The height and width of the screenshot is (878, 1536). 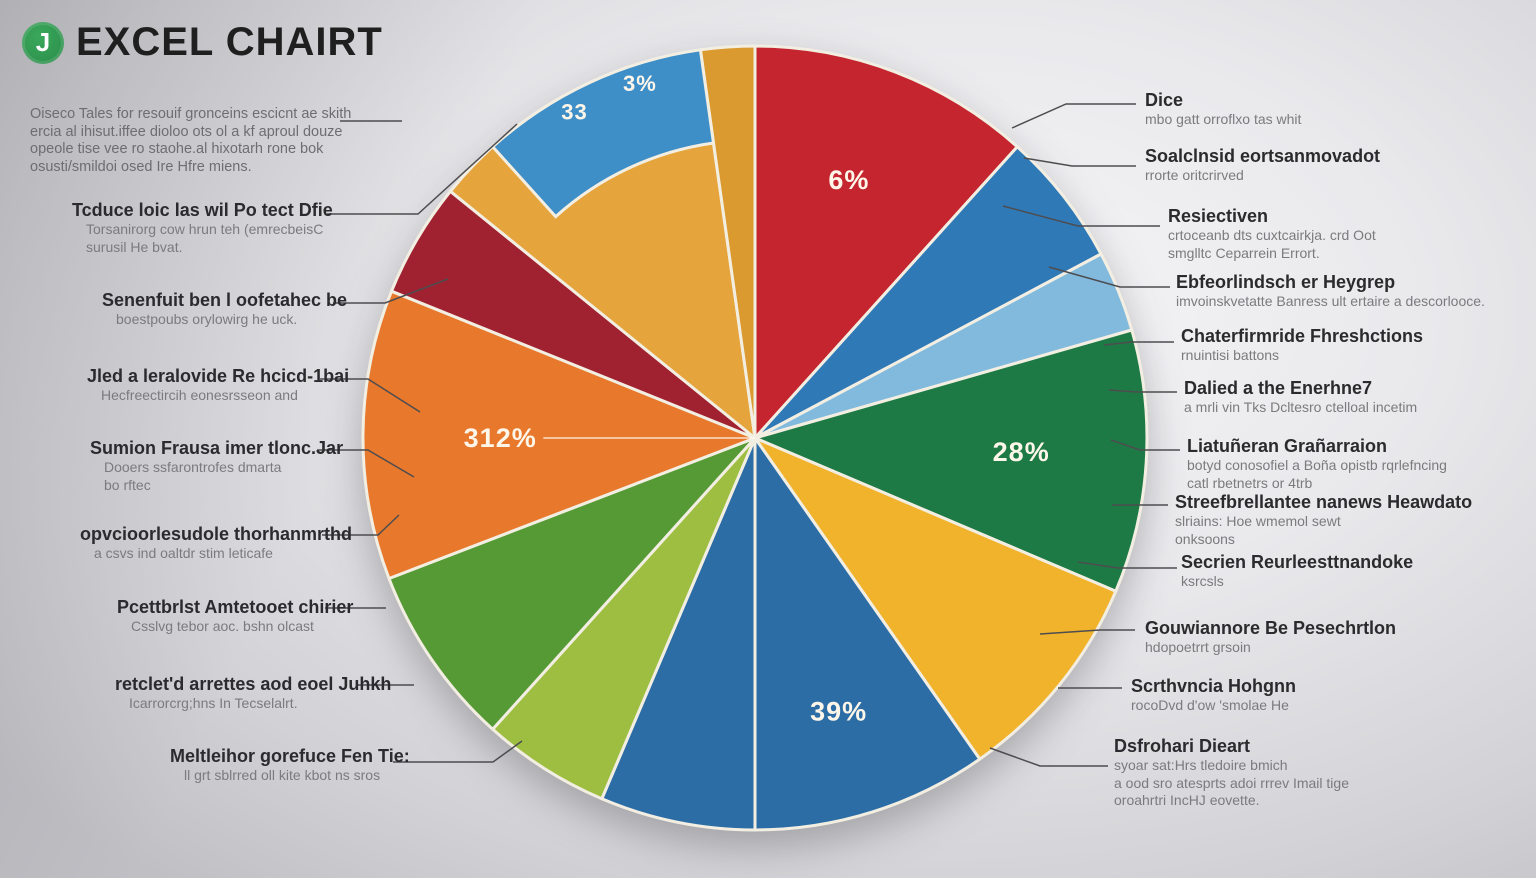 I want to click on callout-right-9: Secrien Reurleesttnandoke ksrcsls, so click(x=1297, y=571).